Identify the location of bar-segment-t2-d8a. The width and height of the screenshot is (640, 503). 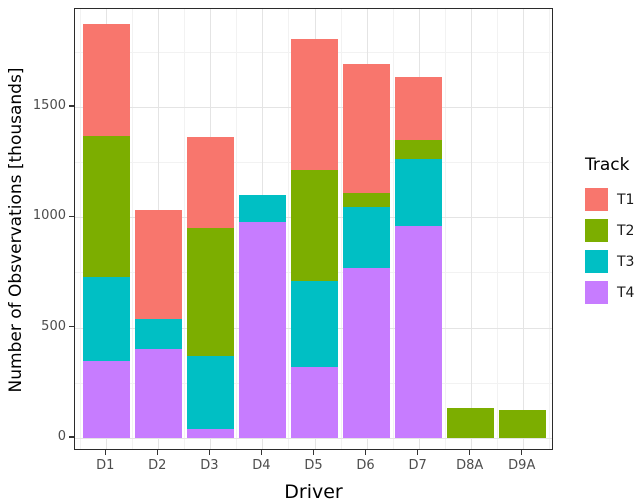
(471, 423).